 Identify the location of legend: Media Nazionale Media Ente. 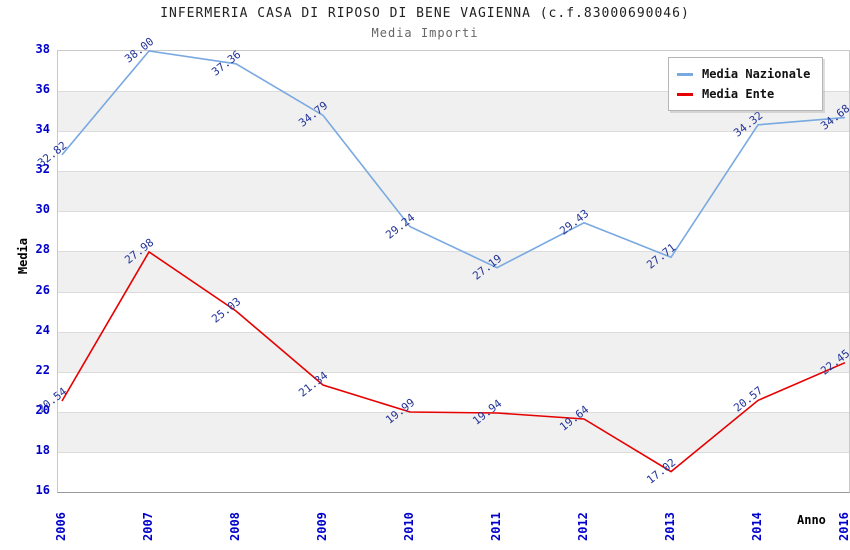
(746, 84).